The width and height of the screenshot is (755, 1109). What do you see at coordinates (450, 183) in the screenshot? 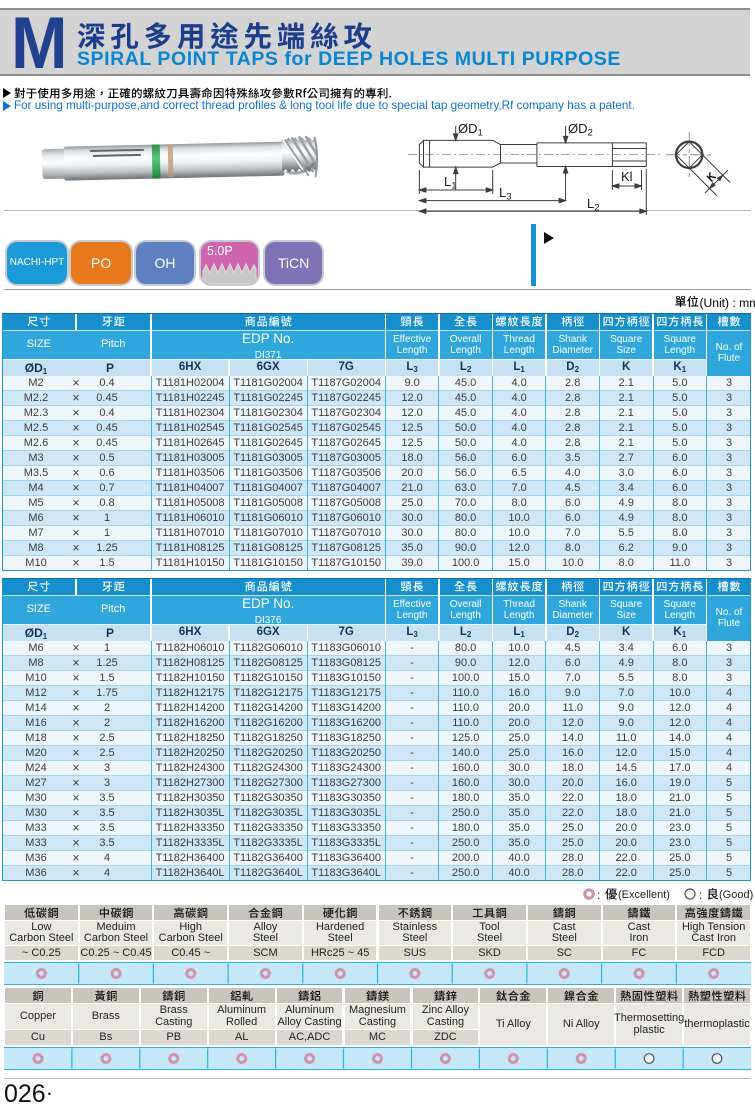
I see `svg-text: L1` at bounding box center [450, 183].